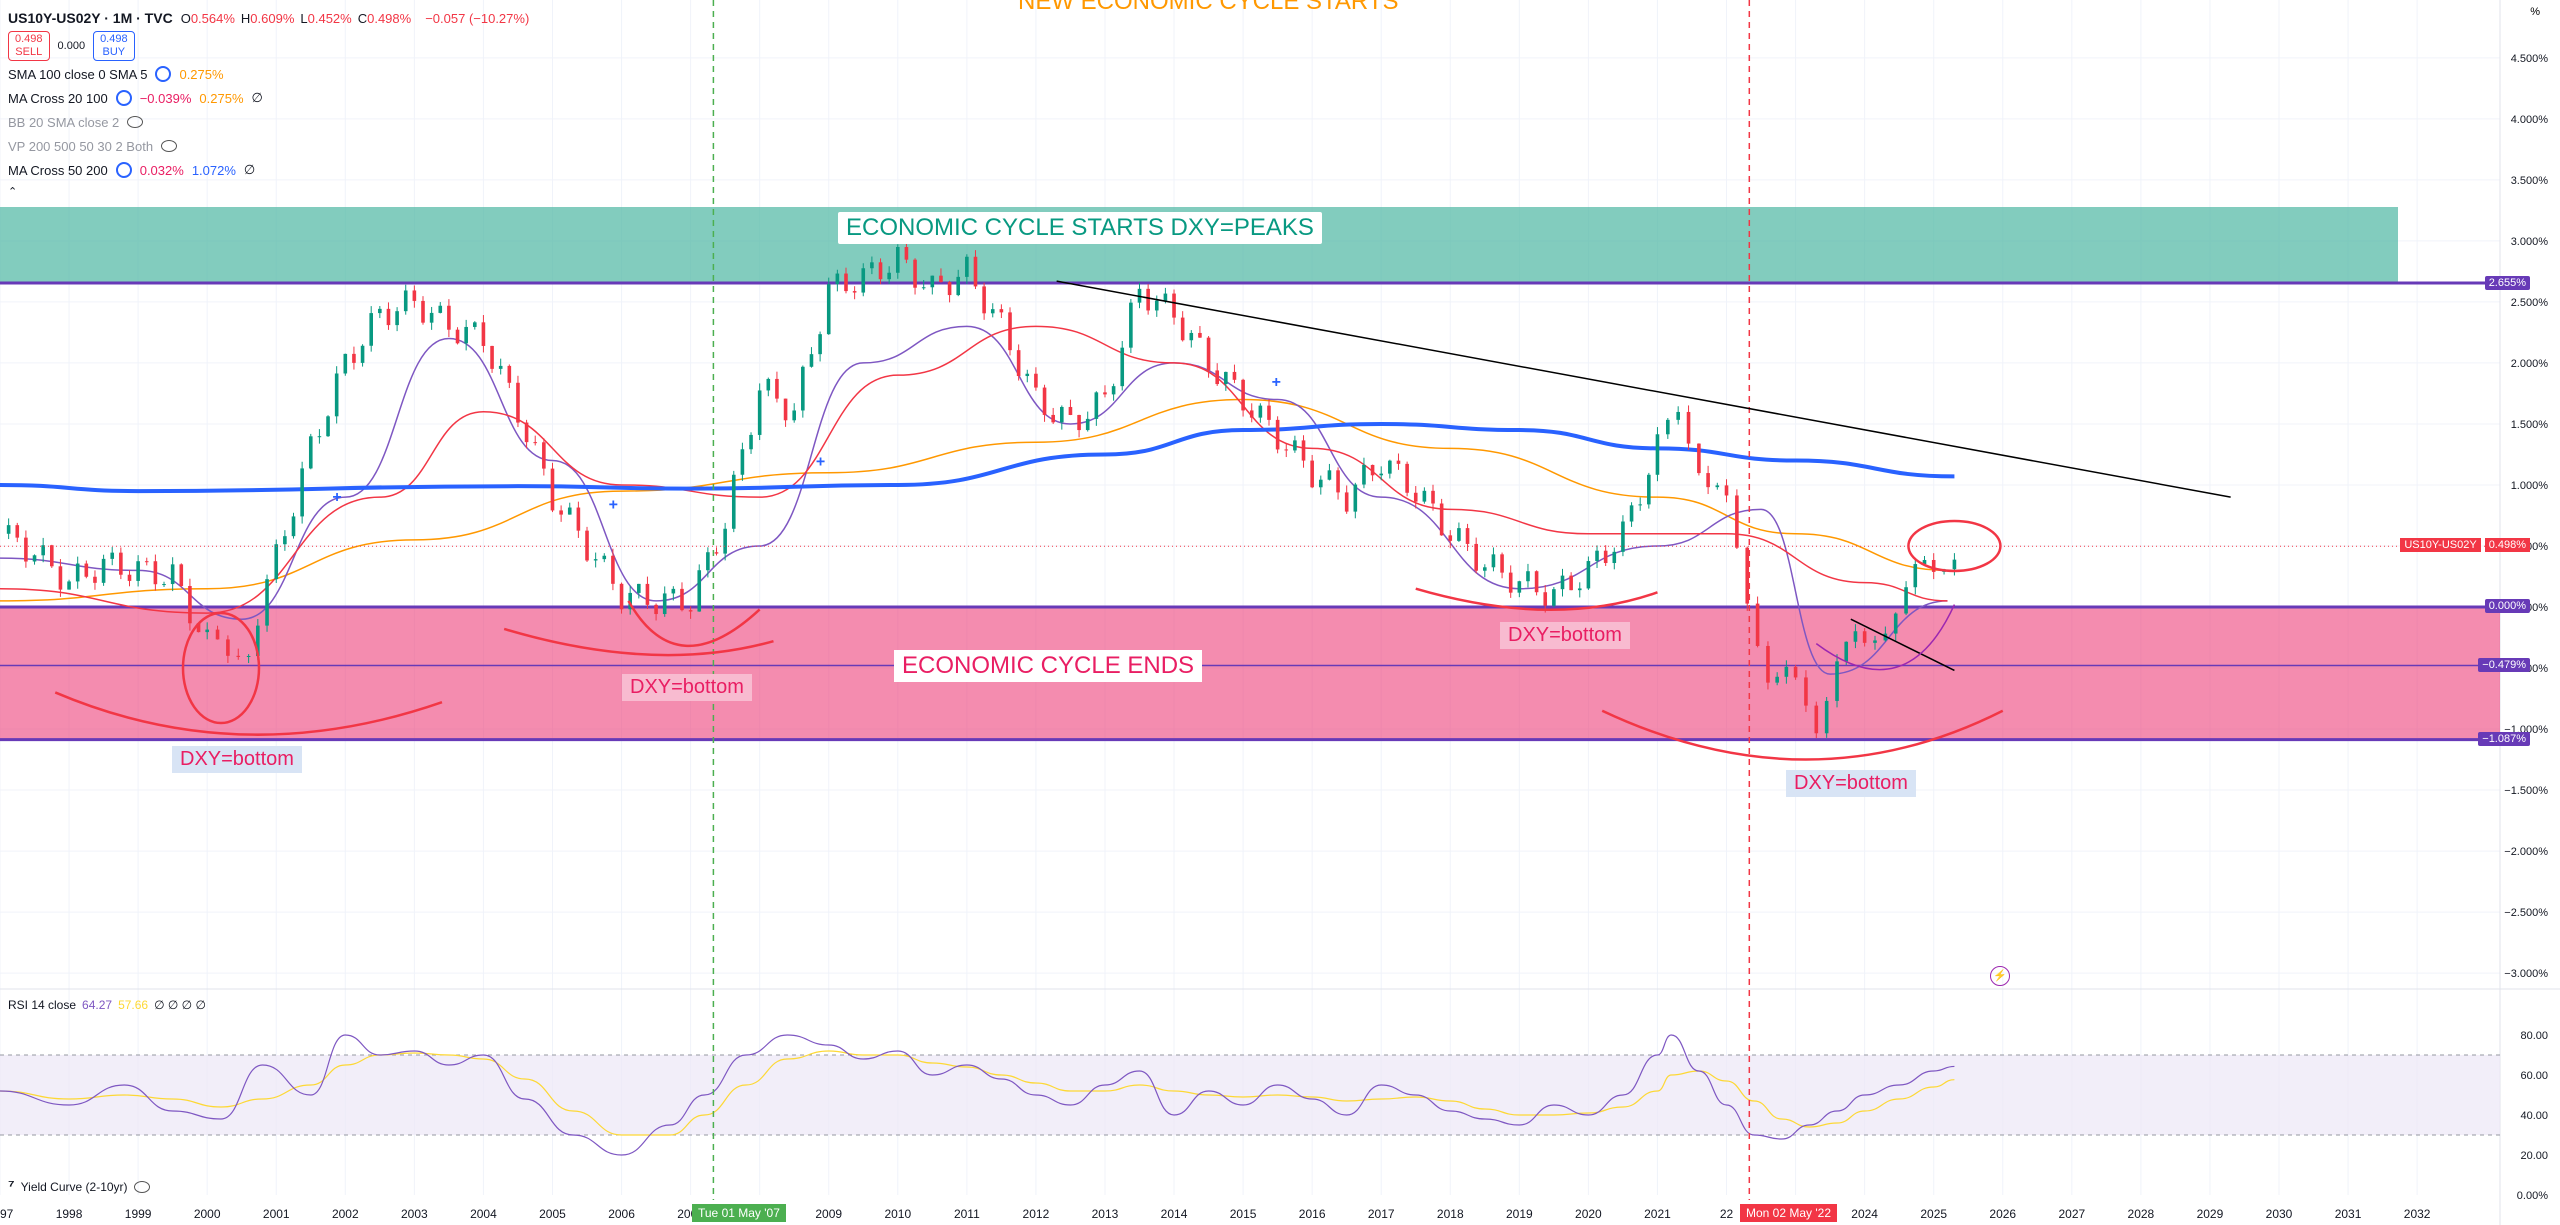  I want to click on x-tick-label: 1999, so click(138, 1214).